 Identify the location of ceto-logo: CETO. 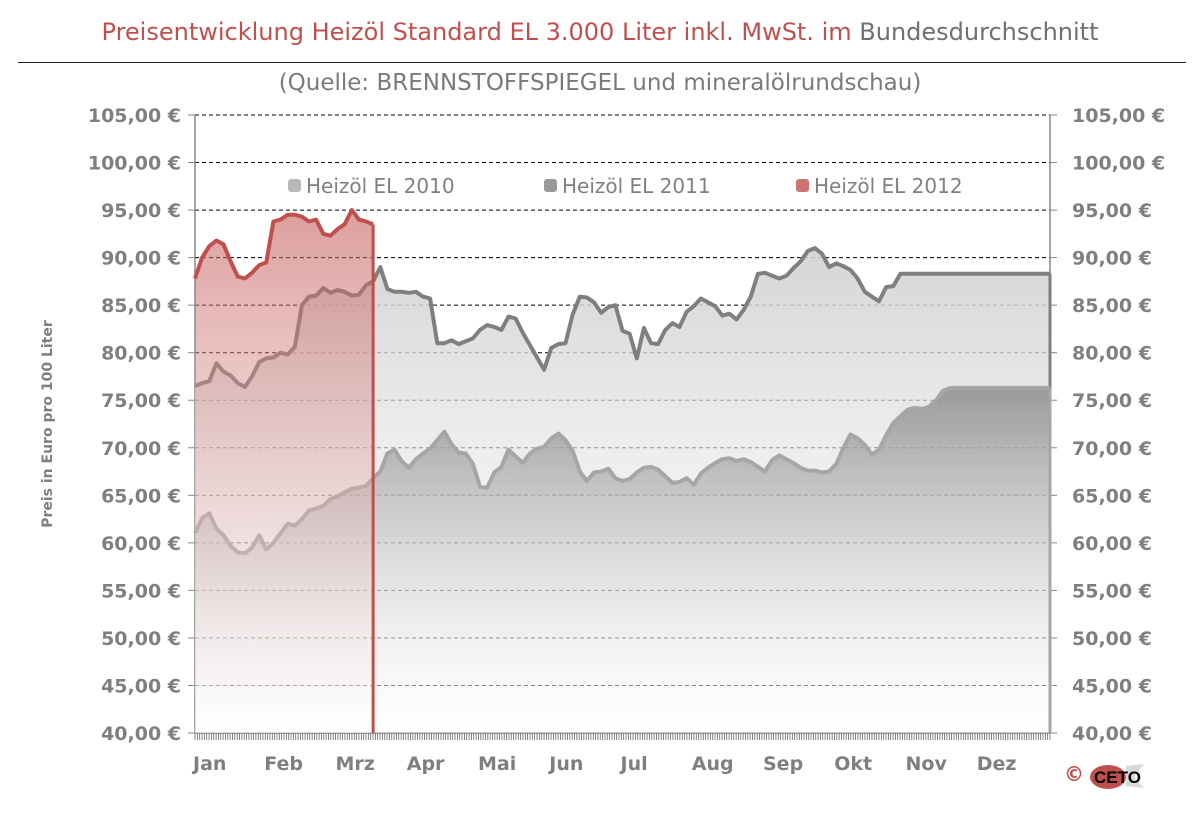
(1117, 776).